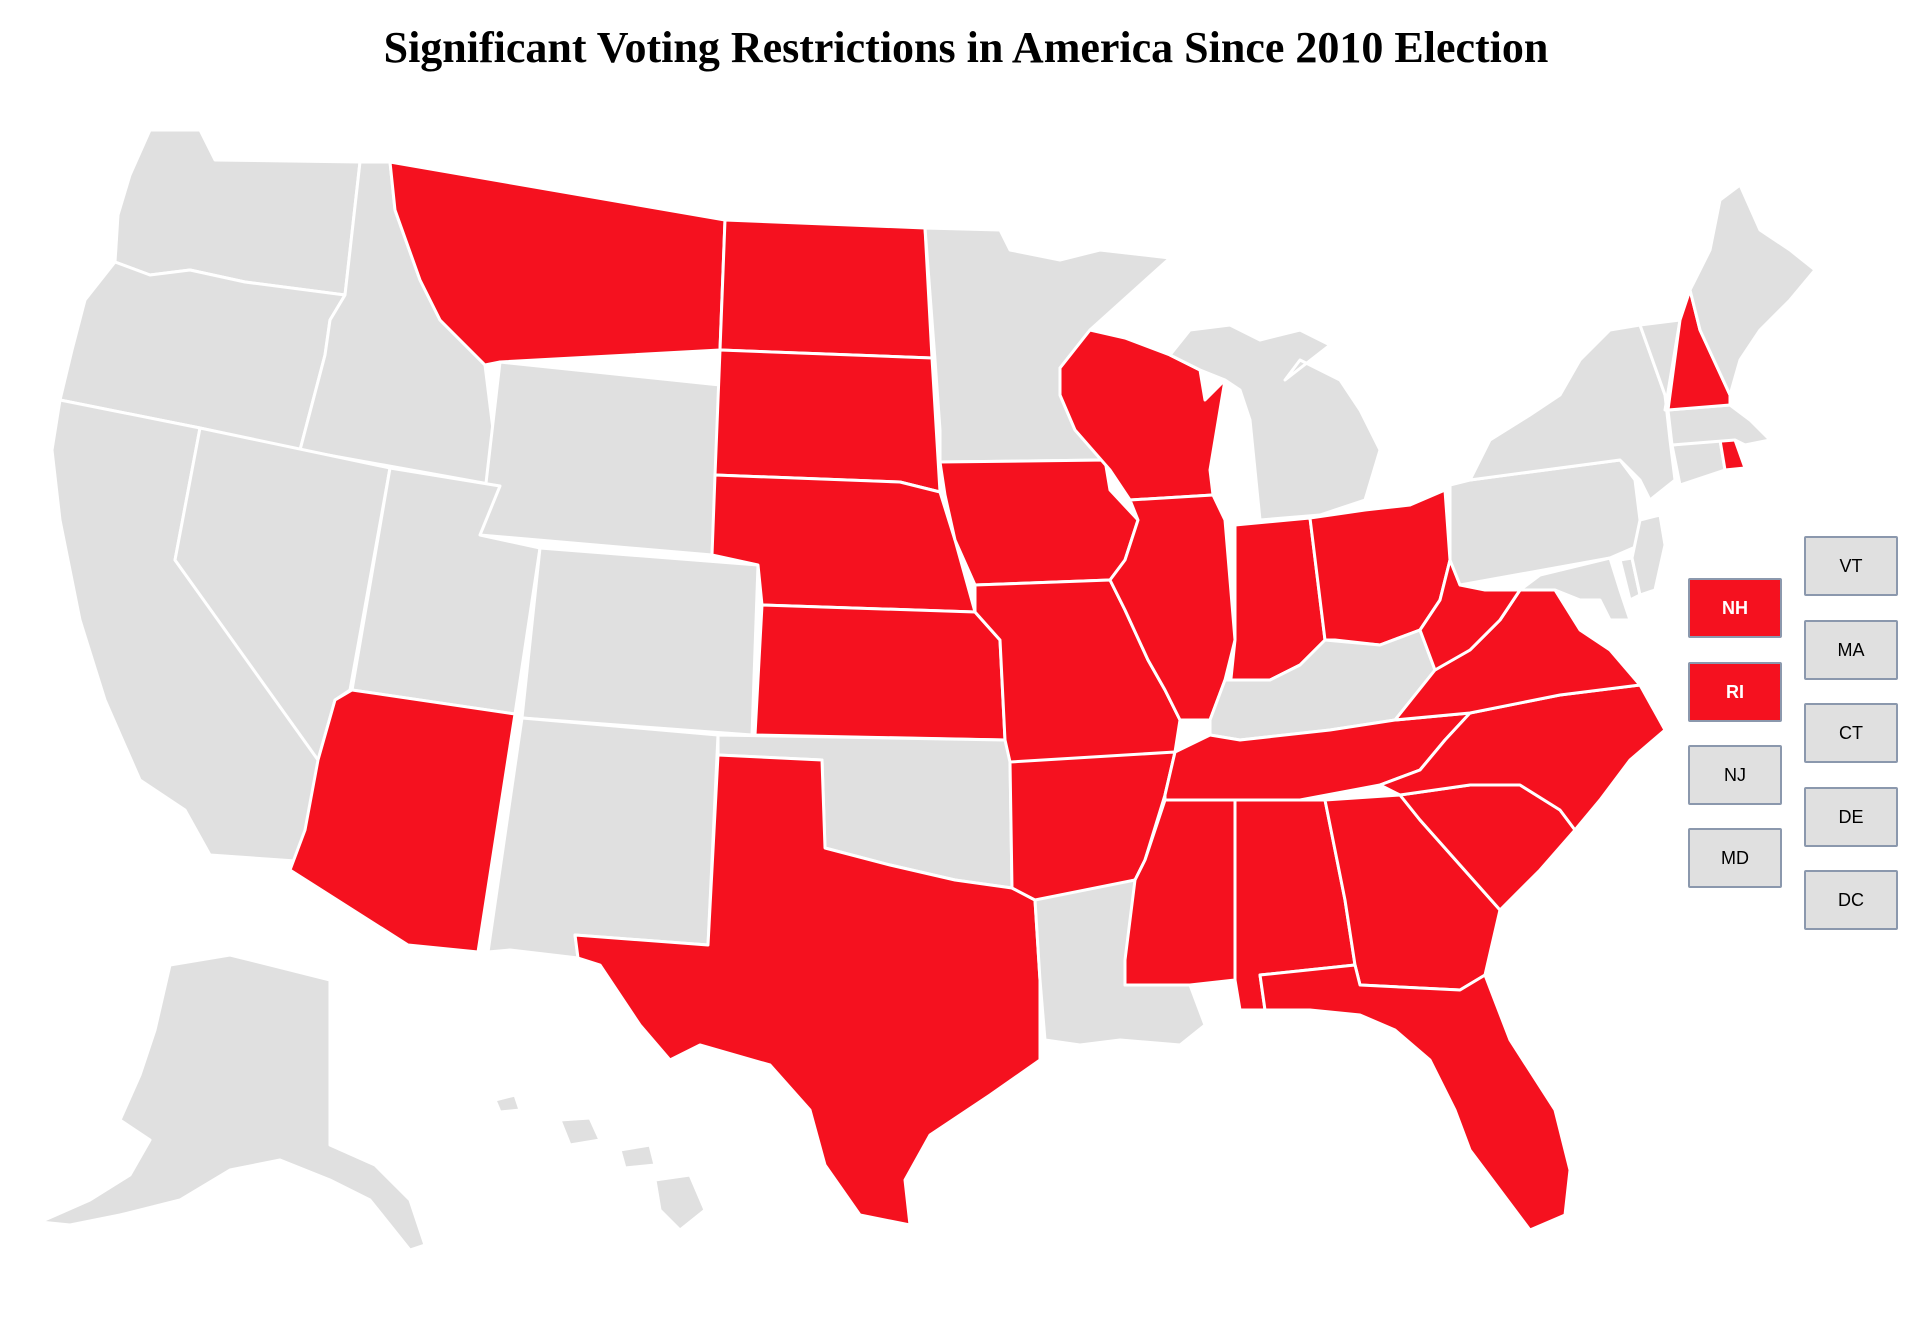 The image size is (1932, 1336). Describe the element at coordinates (1851, 650) in the screenshot. I see `state-box-ma: MA` at that location.